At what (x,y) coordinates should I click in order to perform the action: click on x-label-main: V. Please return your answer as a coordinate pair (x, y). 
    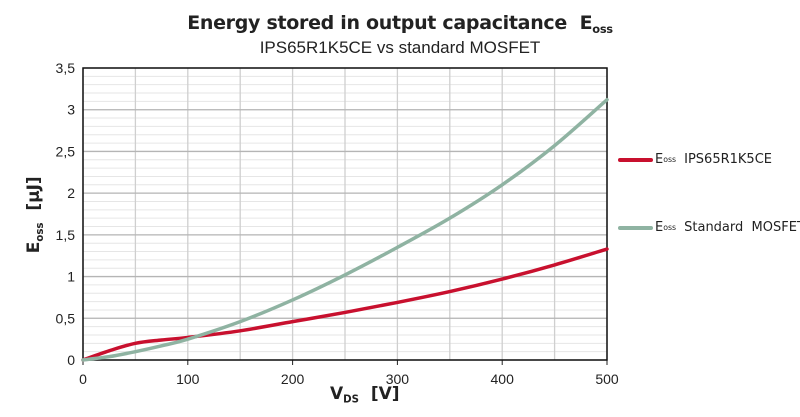
    Looking at the image, I should click on (337, 394).